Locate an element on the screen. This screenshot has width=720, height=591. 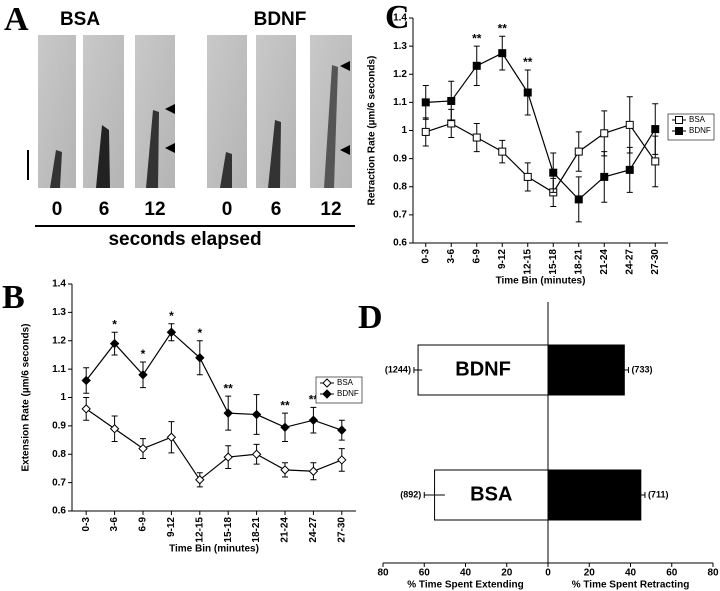
y-tick-label: 1 is located at coordinates (404, 130).